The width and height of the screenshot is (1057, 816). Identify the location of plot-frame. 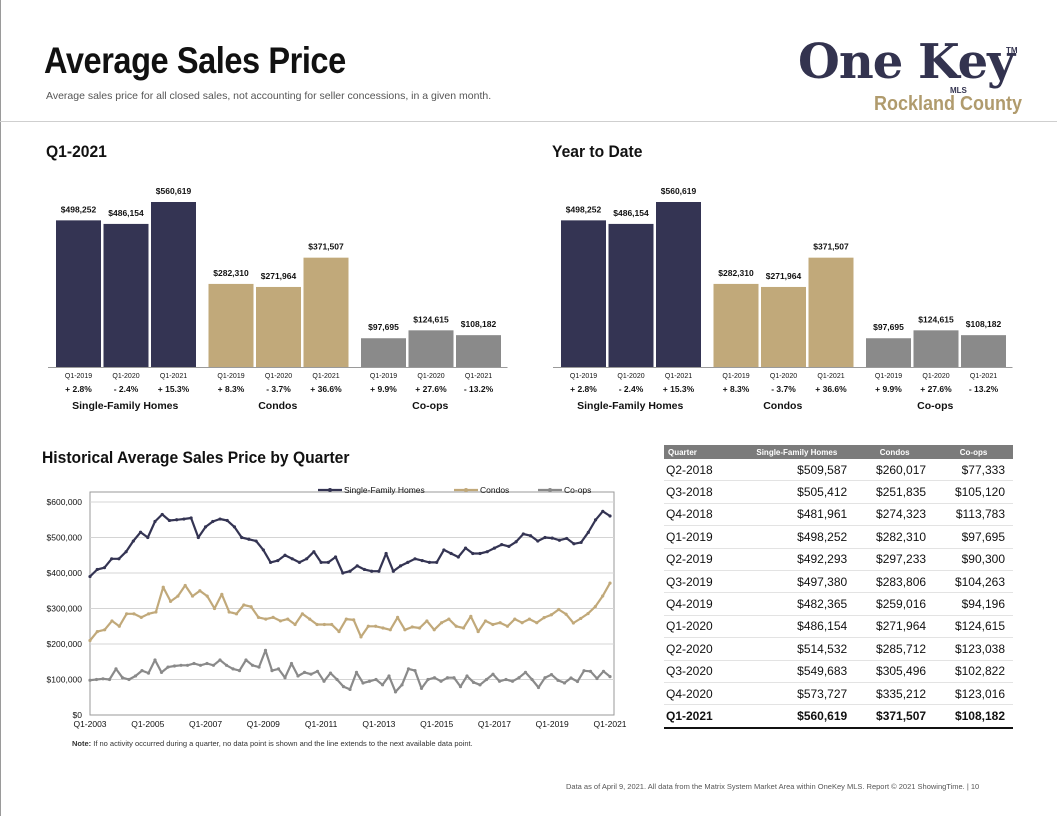
(352, 603).